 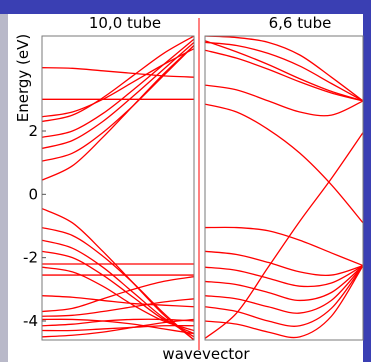 I want to click on y-tick-label-1: -2, so click(x=30, y=258).